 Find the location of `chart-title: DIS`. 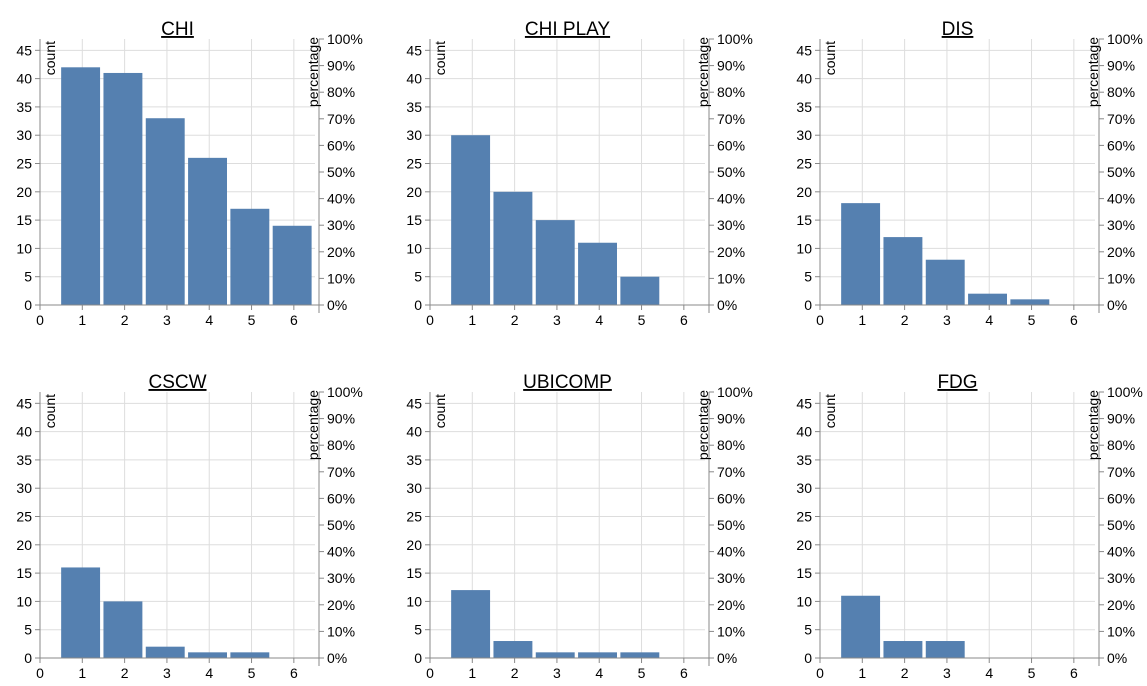

chart-title: DIS is located at coordinates (958, 29).